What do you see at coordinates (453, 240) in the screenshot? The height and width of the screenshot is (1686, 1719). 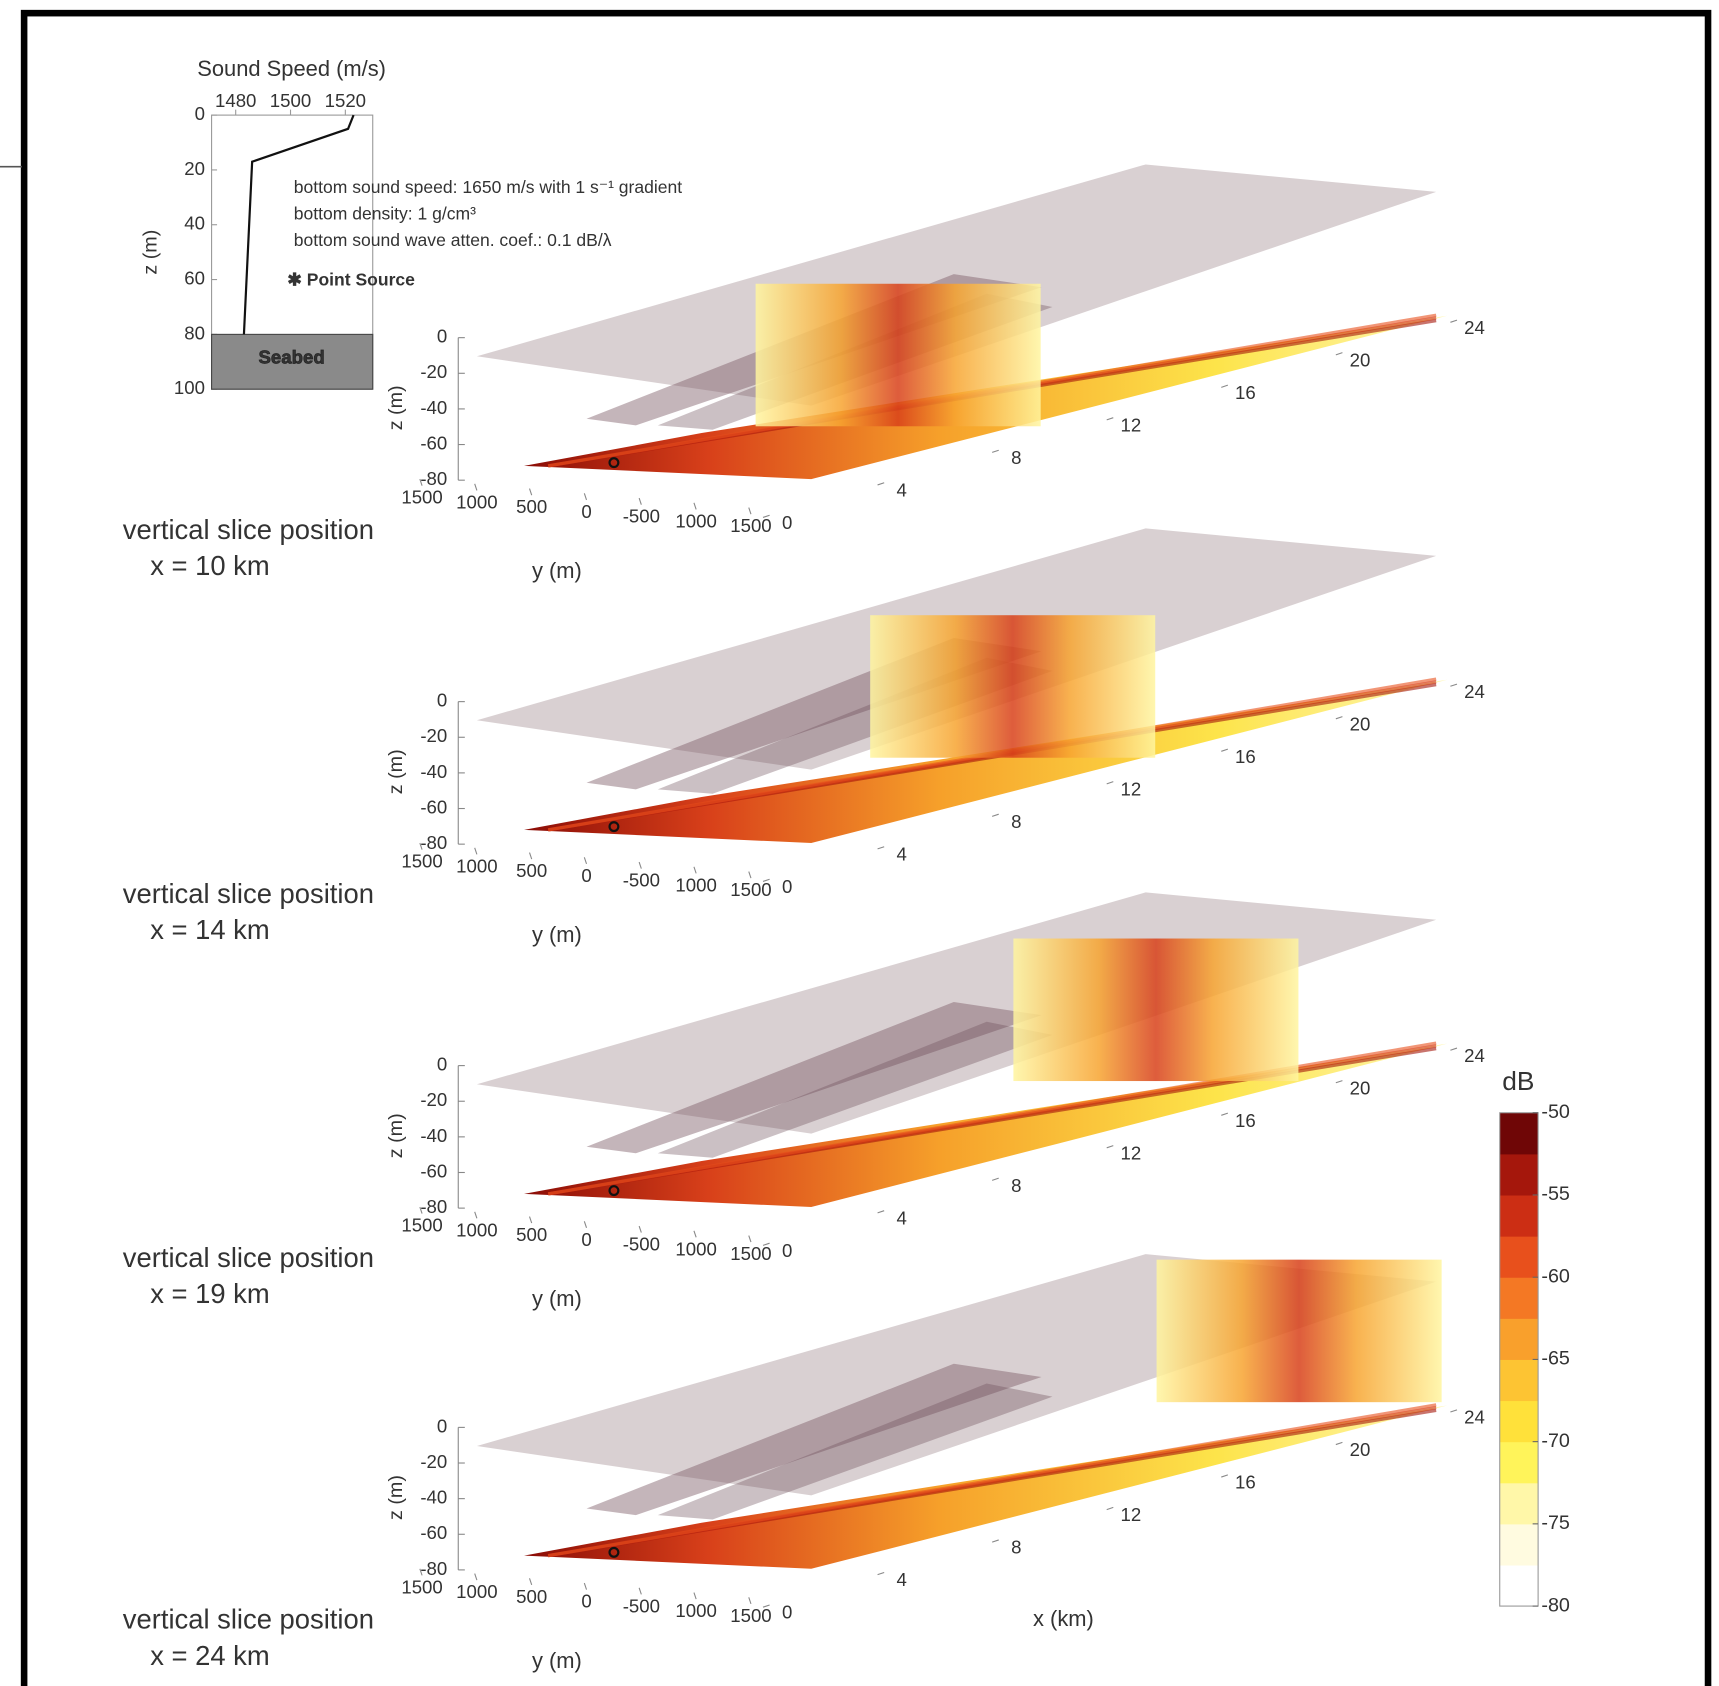 I see `profile-note: bottom sound wave atten. coef.: 0.1 dB/λ` at bounding box center [453, 240].